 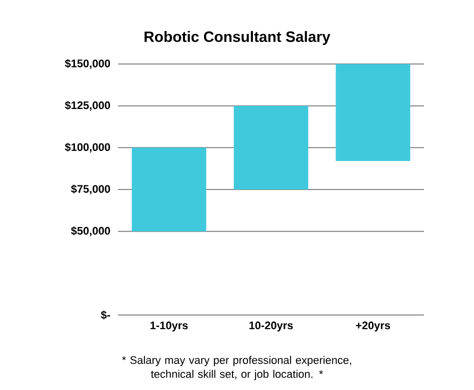 I want to click on y-tick-label: $125,000, so click(x=87, y=105).